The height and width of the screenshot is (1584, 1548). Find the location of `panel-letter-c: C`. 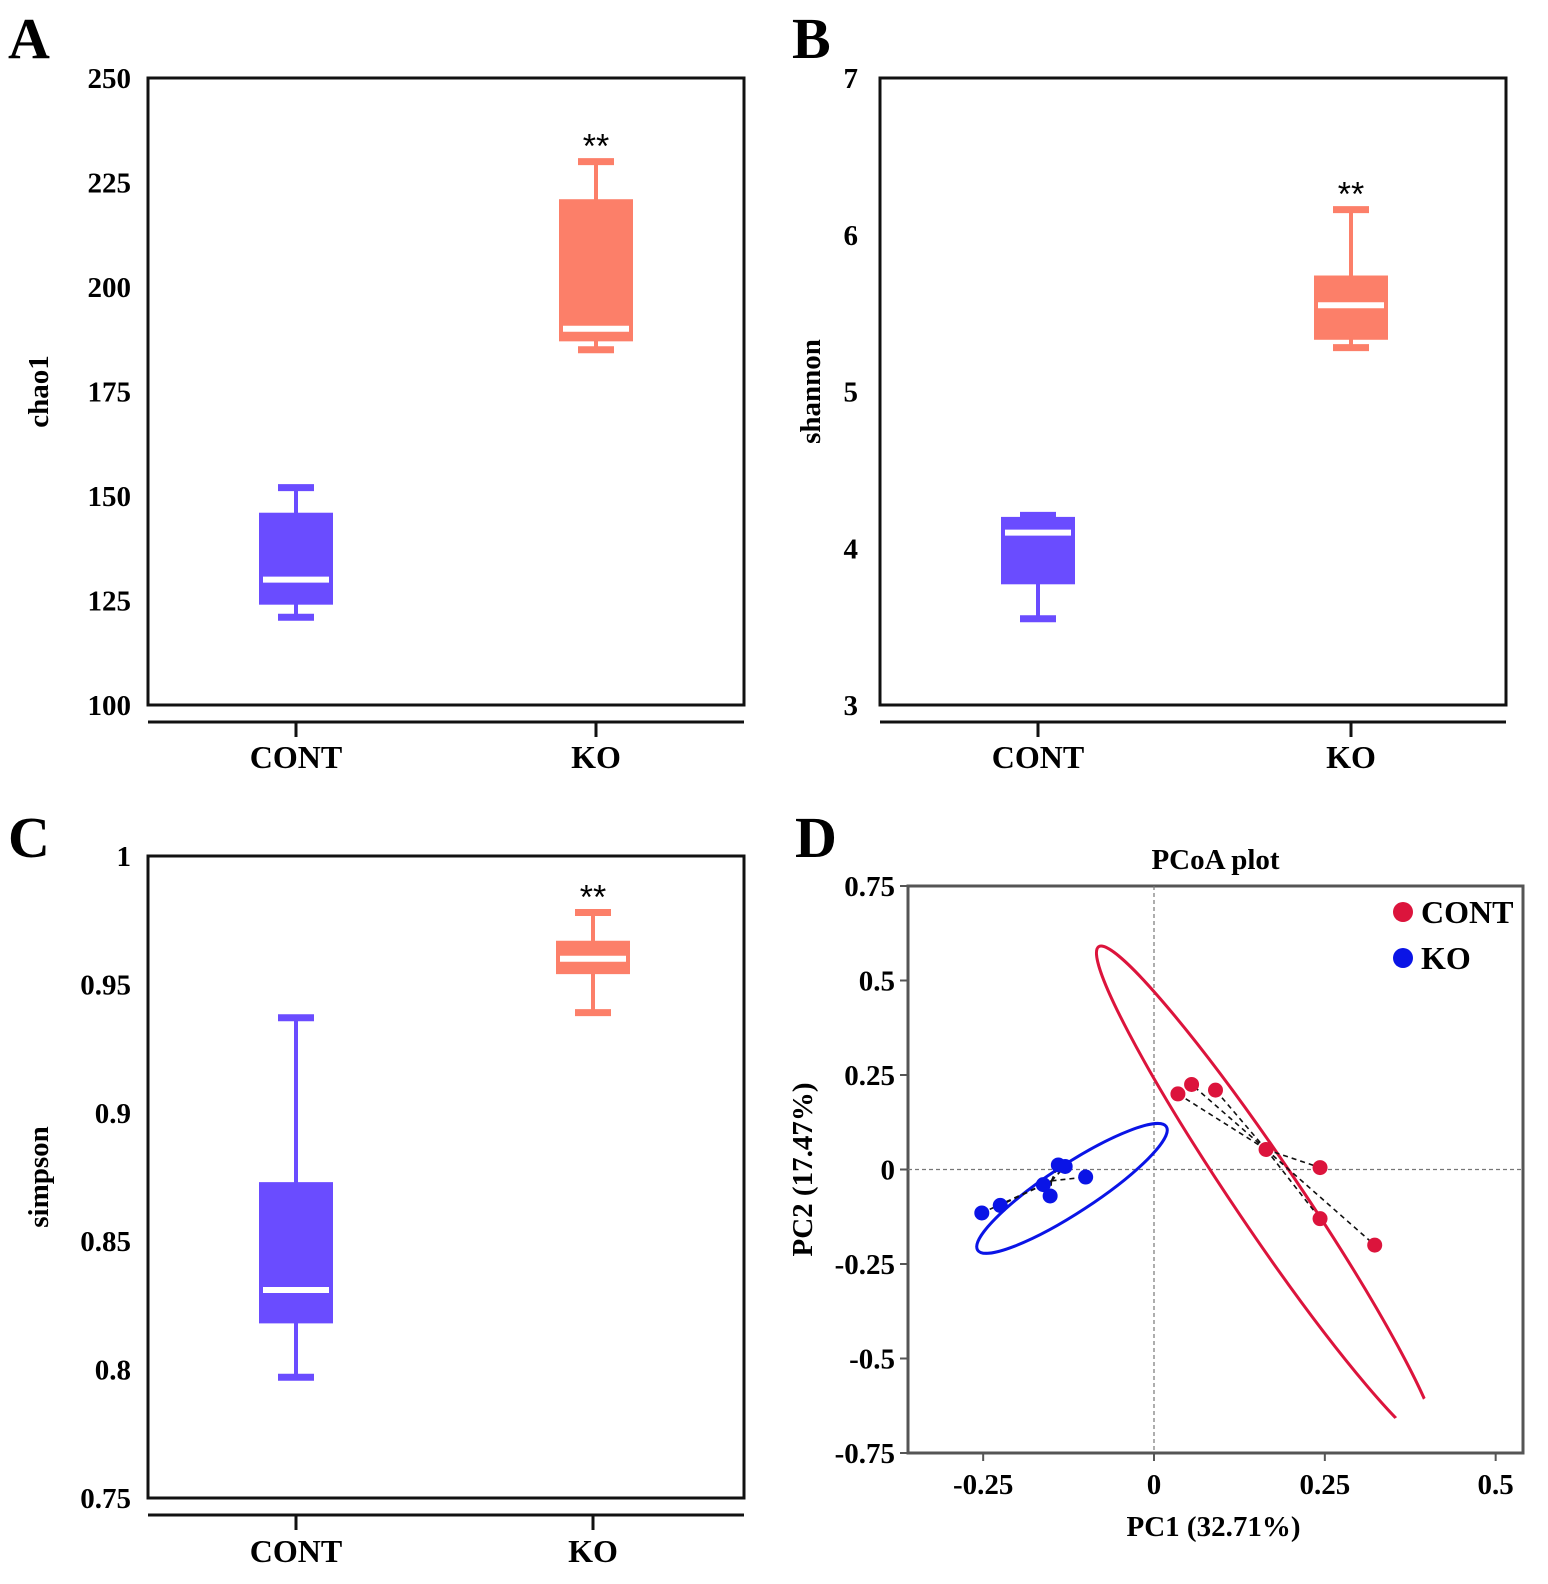

panel-letter-c: C is located at coordinates (29, 837).